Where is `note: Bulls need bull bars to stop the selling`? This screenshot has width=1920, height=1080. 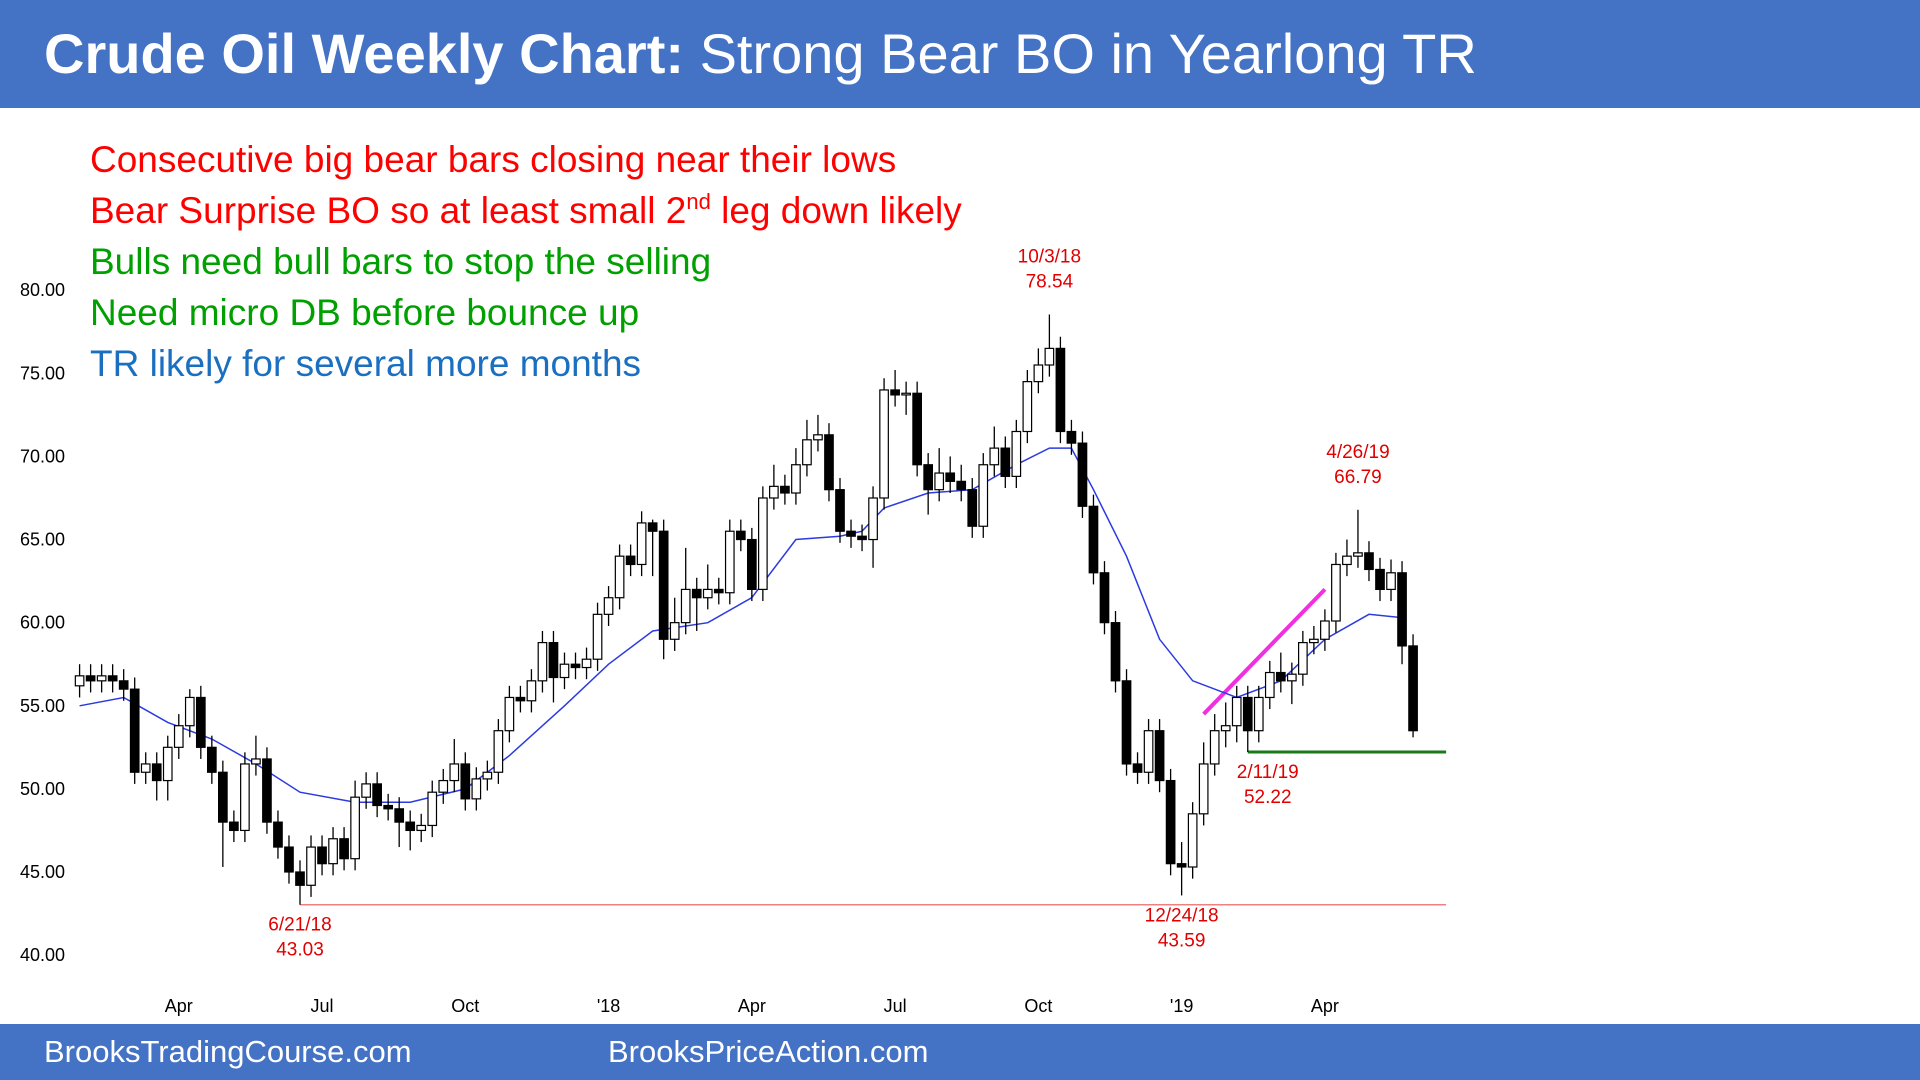 note: Bulls need bull bars to stop the selling is located at coordinates (526, 261).